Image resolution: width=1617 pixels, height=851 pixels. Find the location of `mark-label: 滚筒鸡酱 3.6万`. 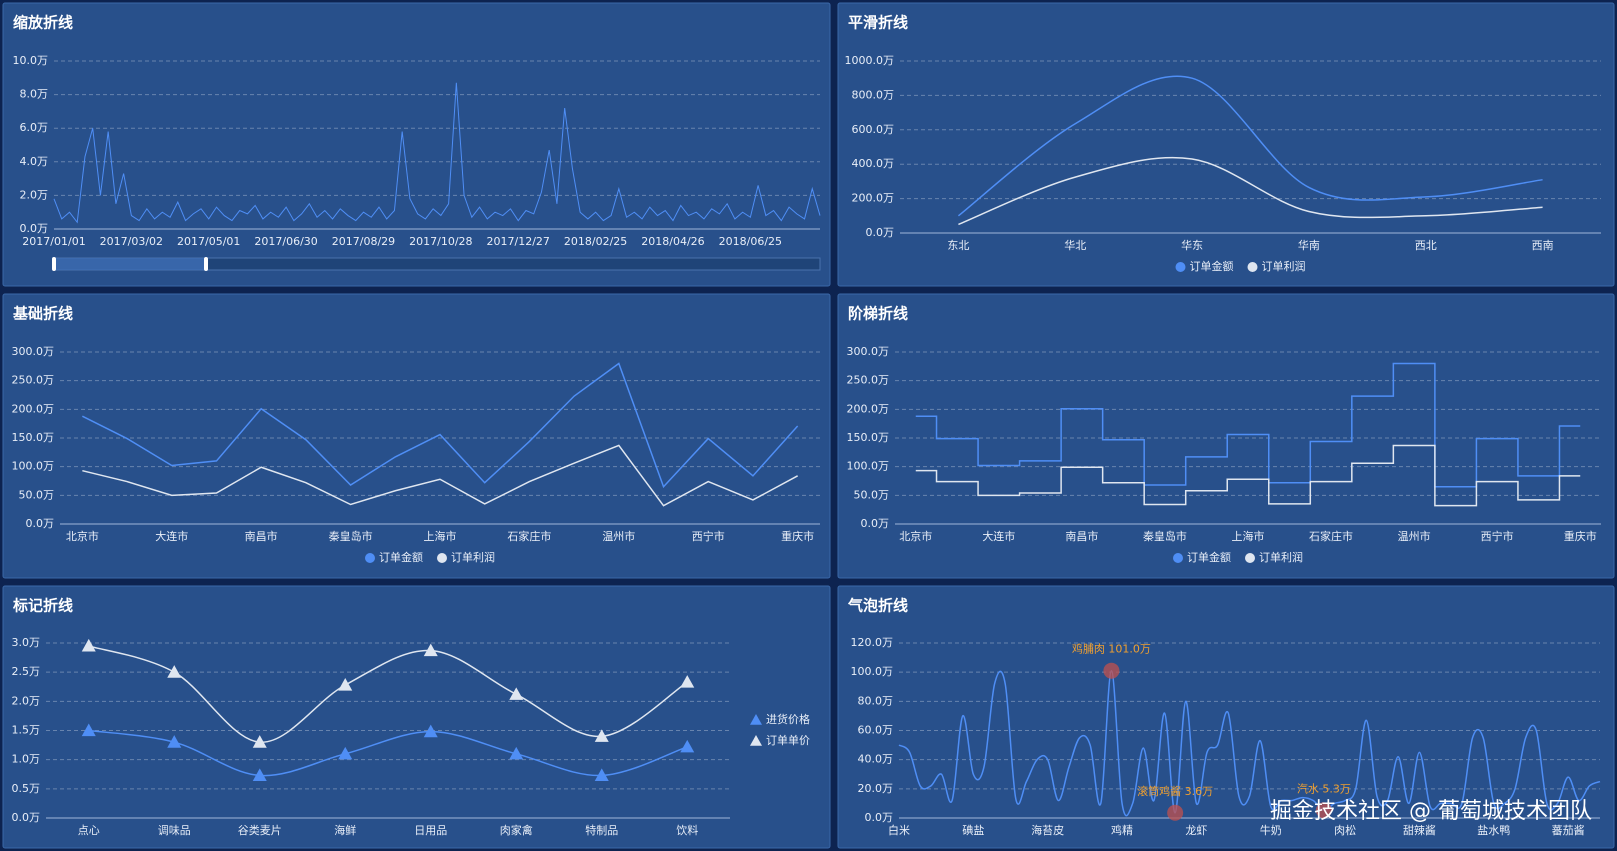

mark-label: 滚筒鸡酱 3.6万 is located at coordinates (1175, 791).